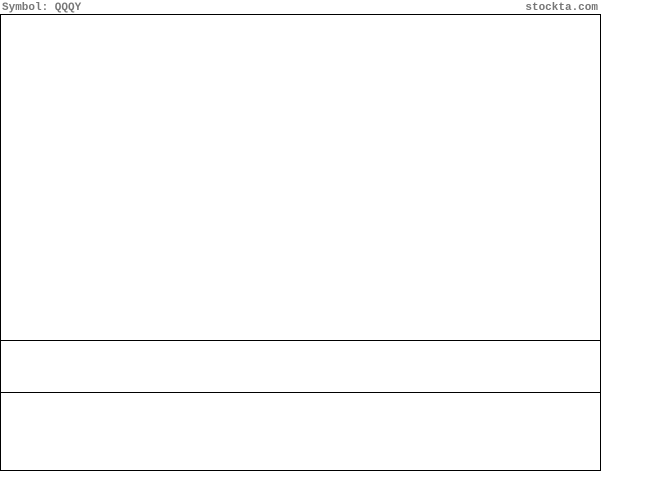 This screenshot has height=486, width=655. What do you see at coordinates (561, 8) in the screenshot?
I see `site: stockta.com` at bounding box center [561, 8].